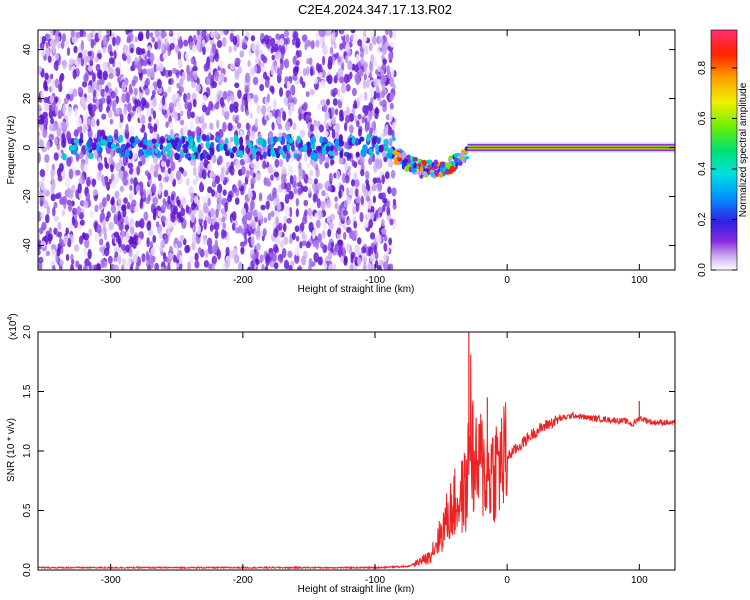 The height and width of the screenshot is (600, 750). I want to click on y-tick-label: -40, so click(27, 245).